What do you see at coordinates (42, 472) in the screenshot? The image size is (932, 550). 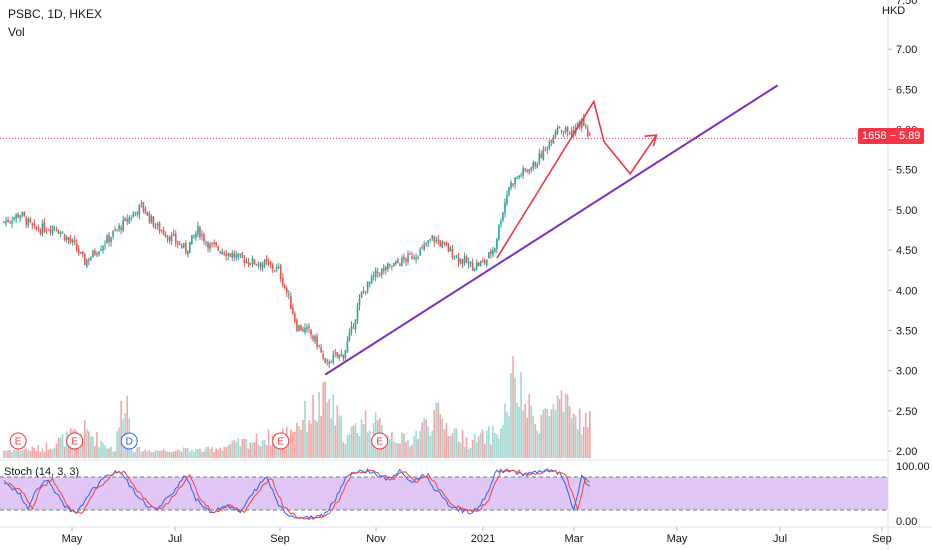 I see `stochastic-label: Stoch (14, 3, 3)` at bounding box center [42, 472].